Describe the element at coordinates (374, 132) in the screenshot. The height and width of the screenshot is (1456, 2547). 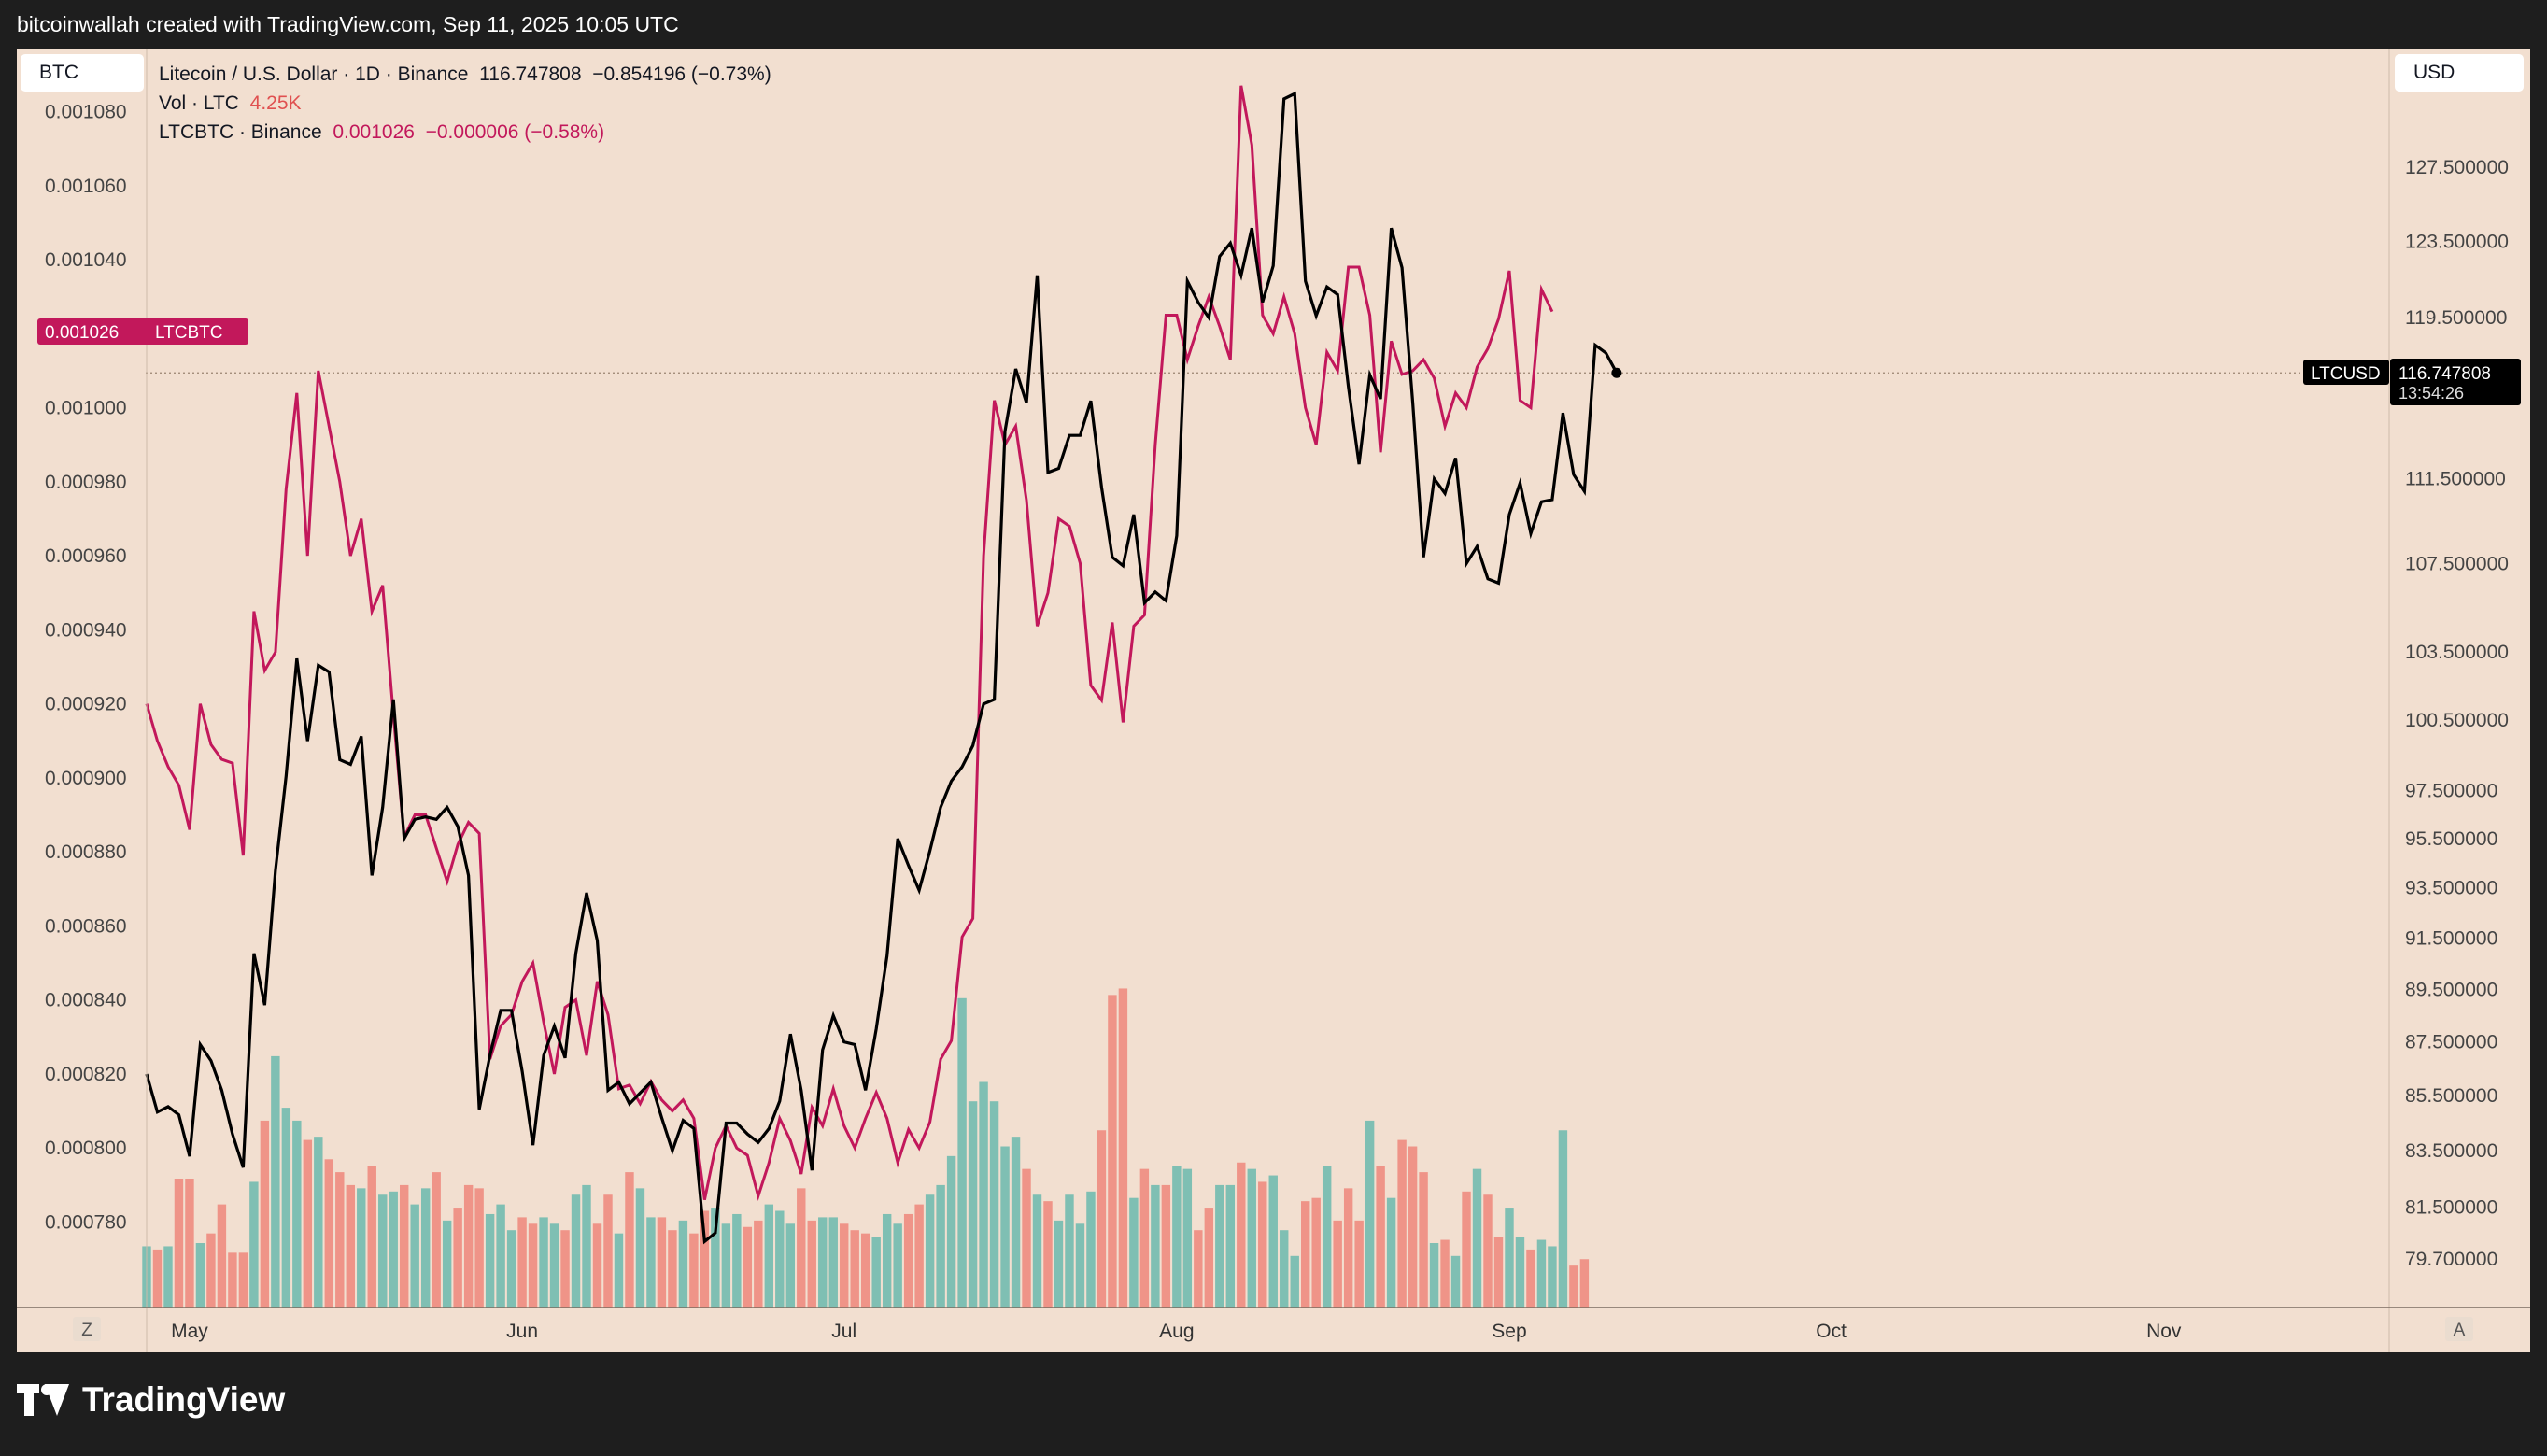
I see `legend-overlay-value: 0.001026` at that location.